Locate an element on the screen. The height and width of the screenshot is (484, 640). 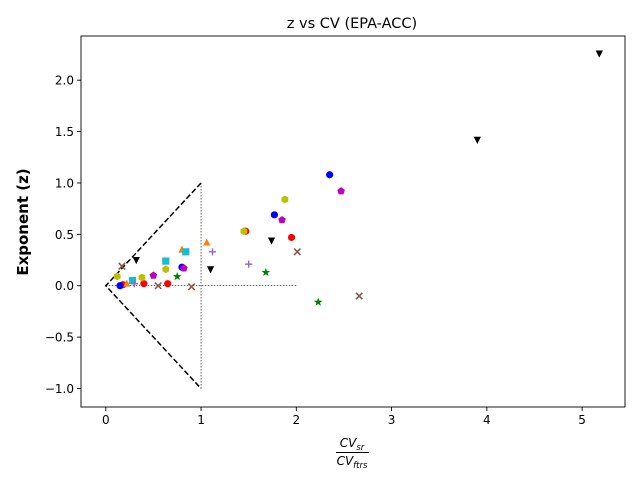
y-tick-label: 2.0 is located at coordinates (64, 81).